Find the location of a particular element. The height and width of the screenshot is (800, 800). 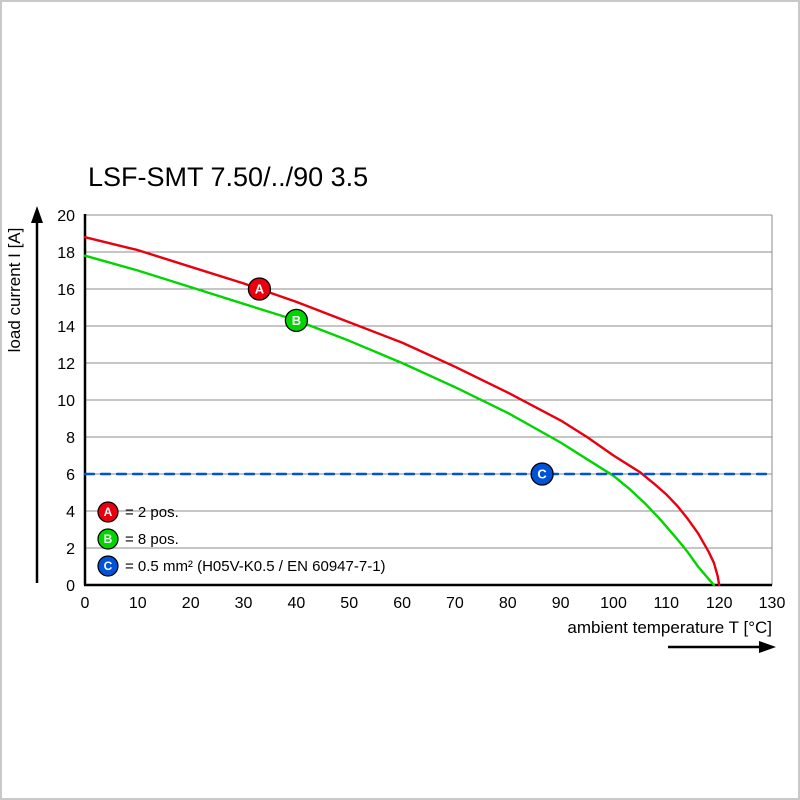

legend-label-C: = 0.5 mm² (H05V-K0.5 / EN 60947-7-1) is located at coordinates (255, 566).